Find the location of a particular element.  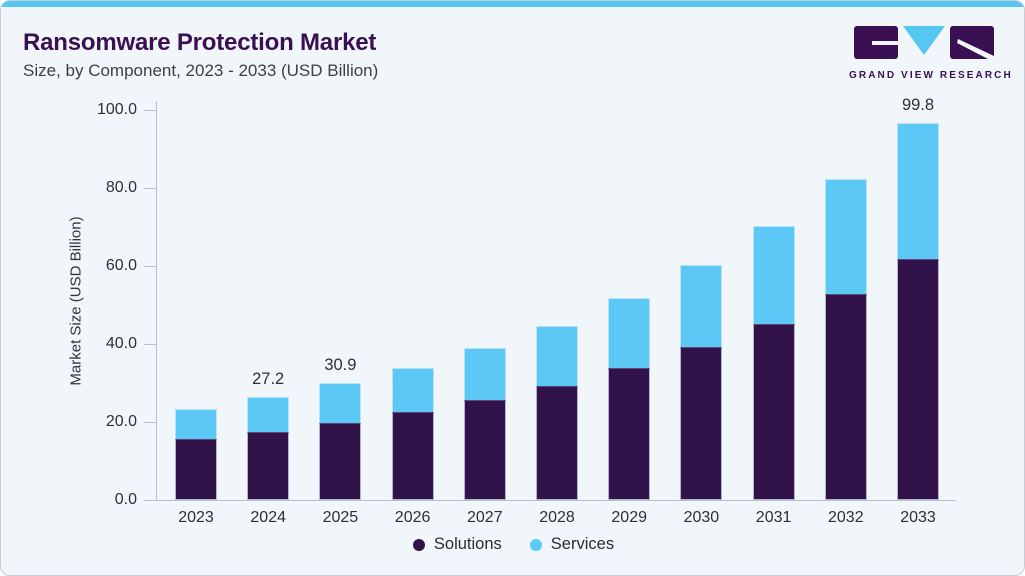

x-axis-label: 2027 is located at coordinates (485, 517).